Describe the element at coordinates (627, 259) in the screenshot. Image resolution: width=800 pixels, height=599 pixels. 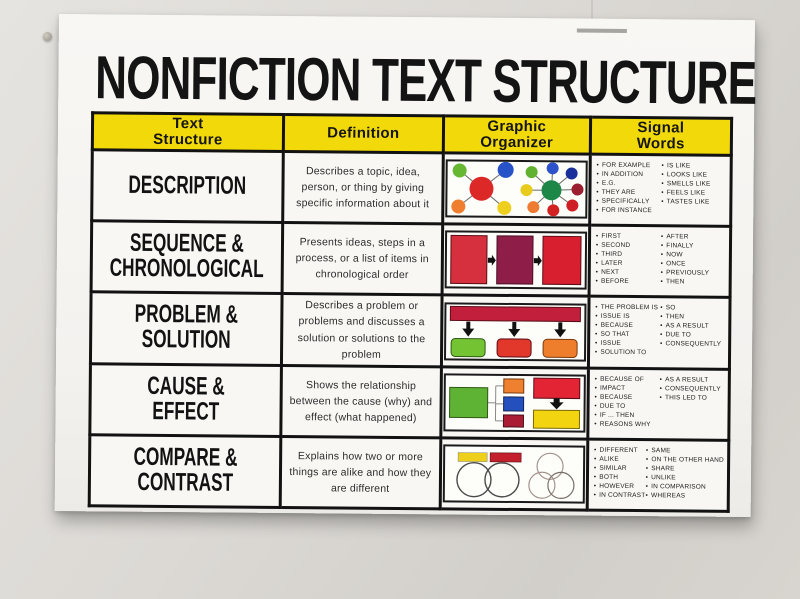
I see `signal-words-list: • FIRST • SECOND • THIRD • LATER • NEXT • BEFORE` at that location.